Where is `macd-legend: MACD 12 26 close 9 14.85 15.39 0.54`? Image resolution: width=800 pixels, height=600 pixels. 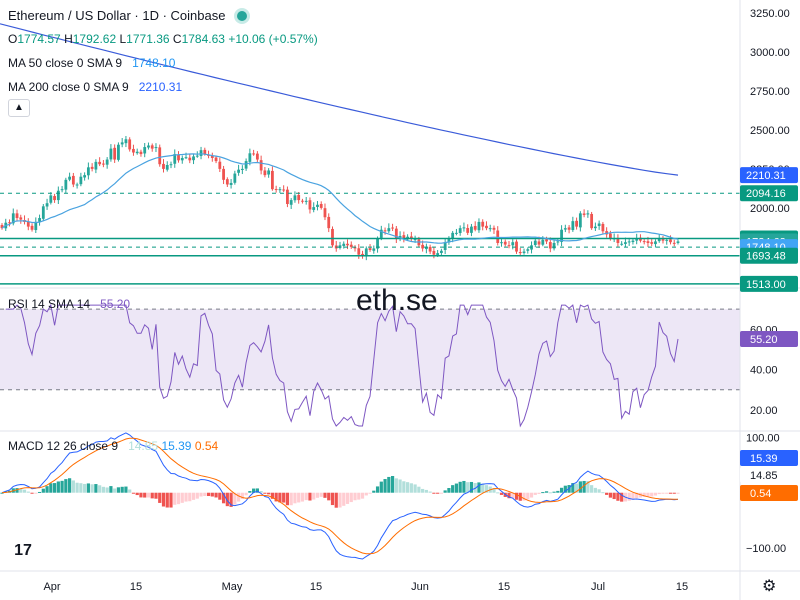
macd-legend: MACD 12 26 close 9 14.85 15.39 0.54 is located at coordinates (113, 446).